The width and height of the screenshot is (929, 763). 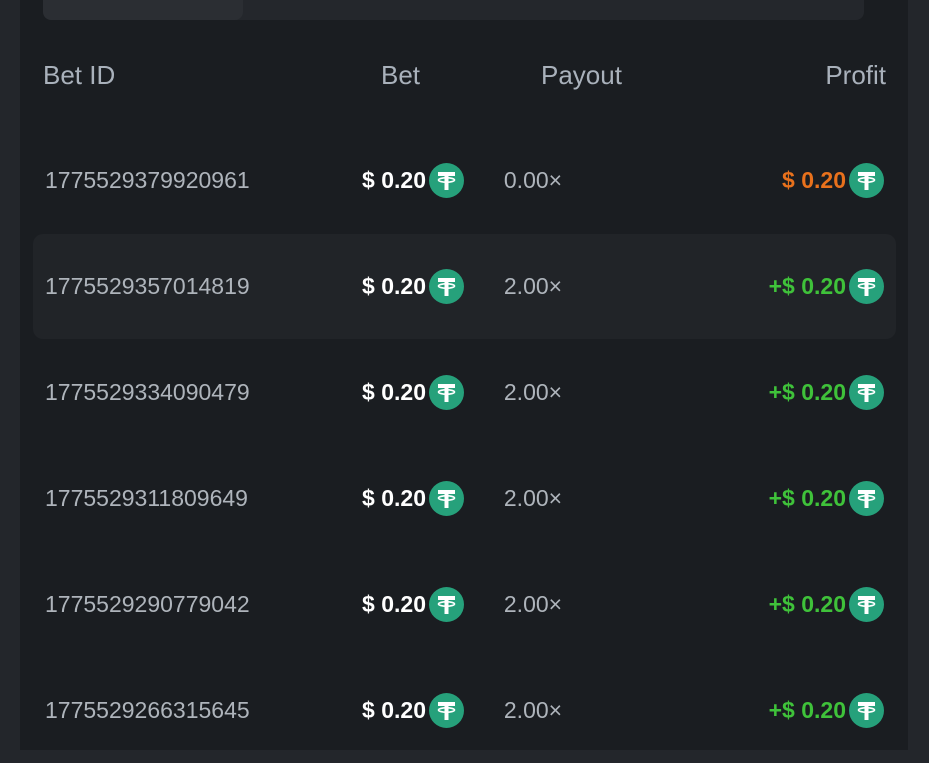 I want to click on header-bet: Bet, so click(x=401, y=75).